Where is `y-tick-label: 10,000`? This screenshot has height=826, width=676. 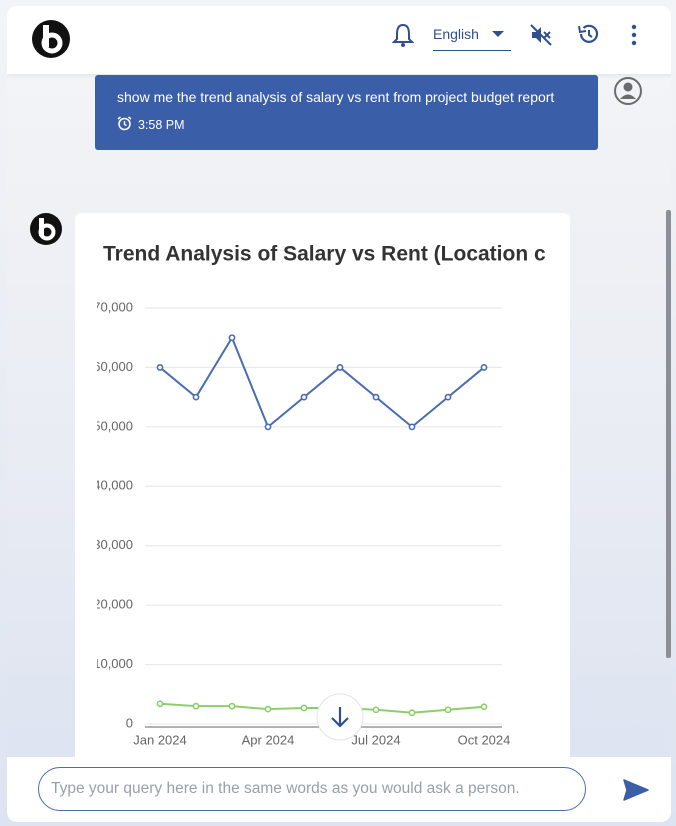 y-tick-label: 10,000 is located at coordinates (113, 663).